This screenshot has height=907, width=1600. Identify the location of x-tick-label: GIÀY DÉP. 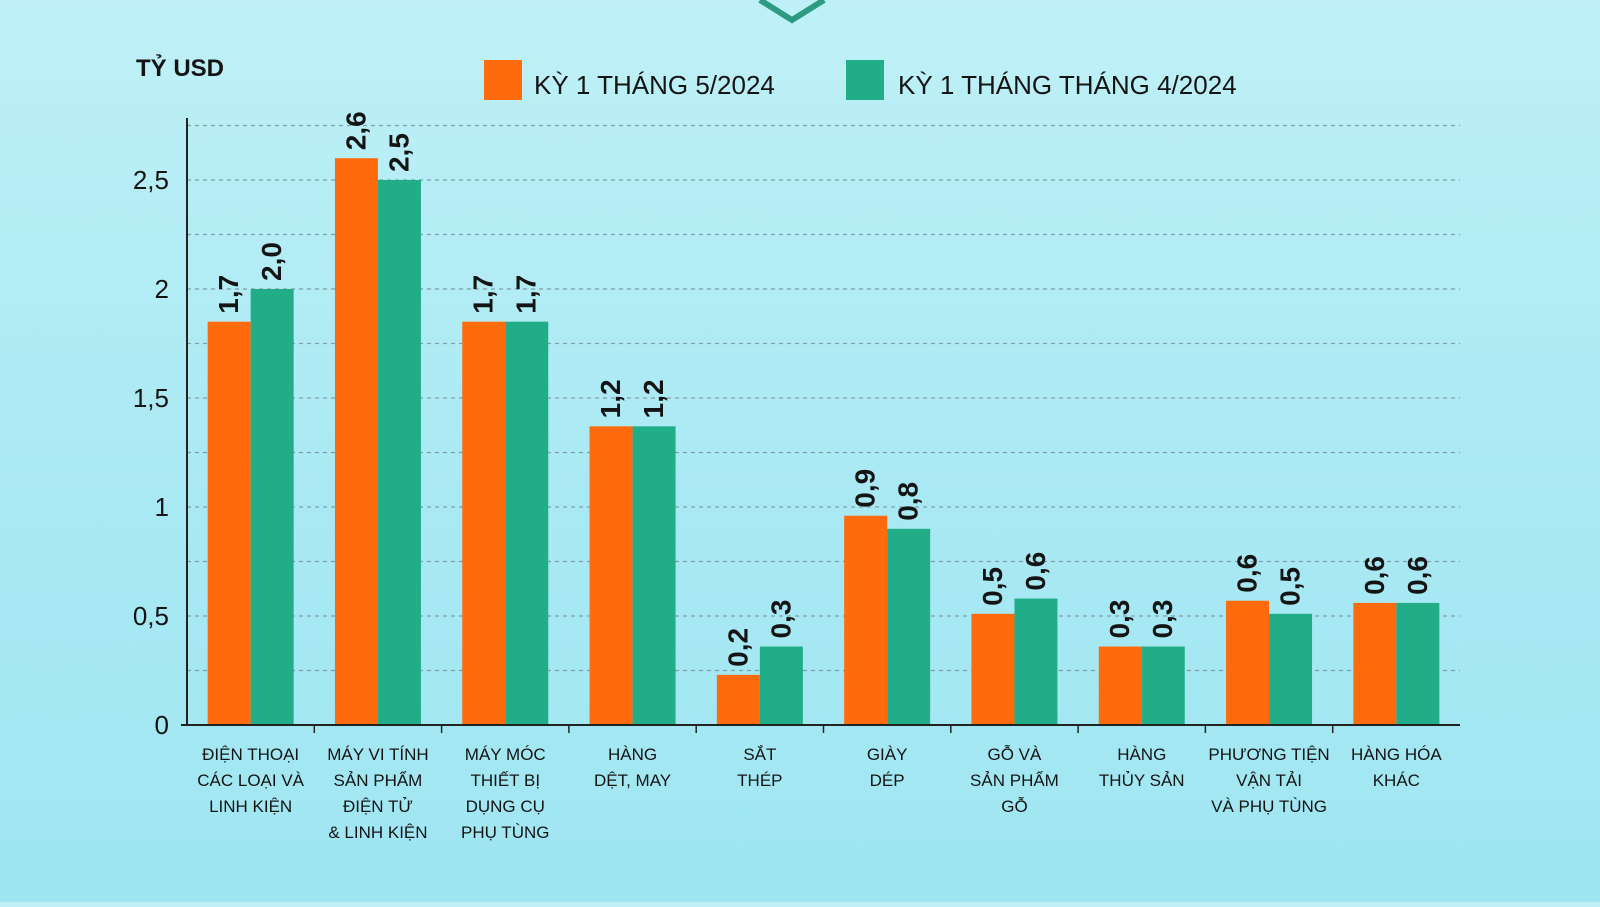
(887, 767).